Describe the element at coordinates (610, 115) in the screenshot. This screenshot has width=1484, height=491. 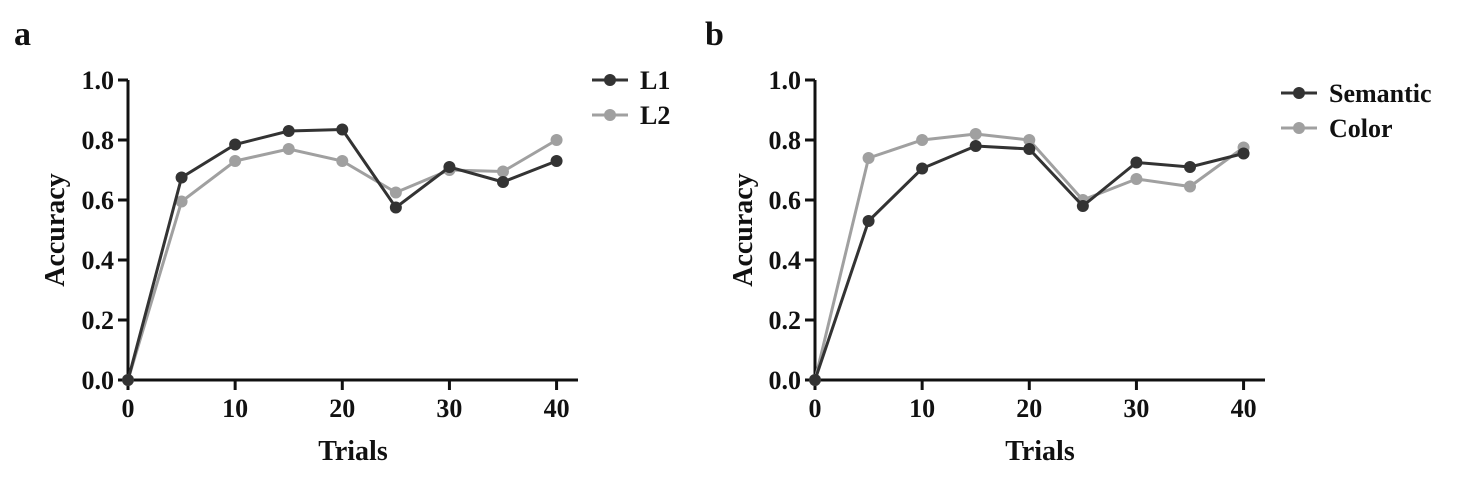
I see `legend-marker-l2` at that location.